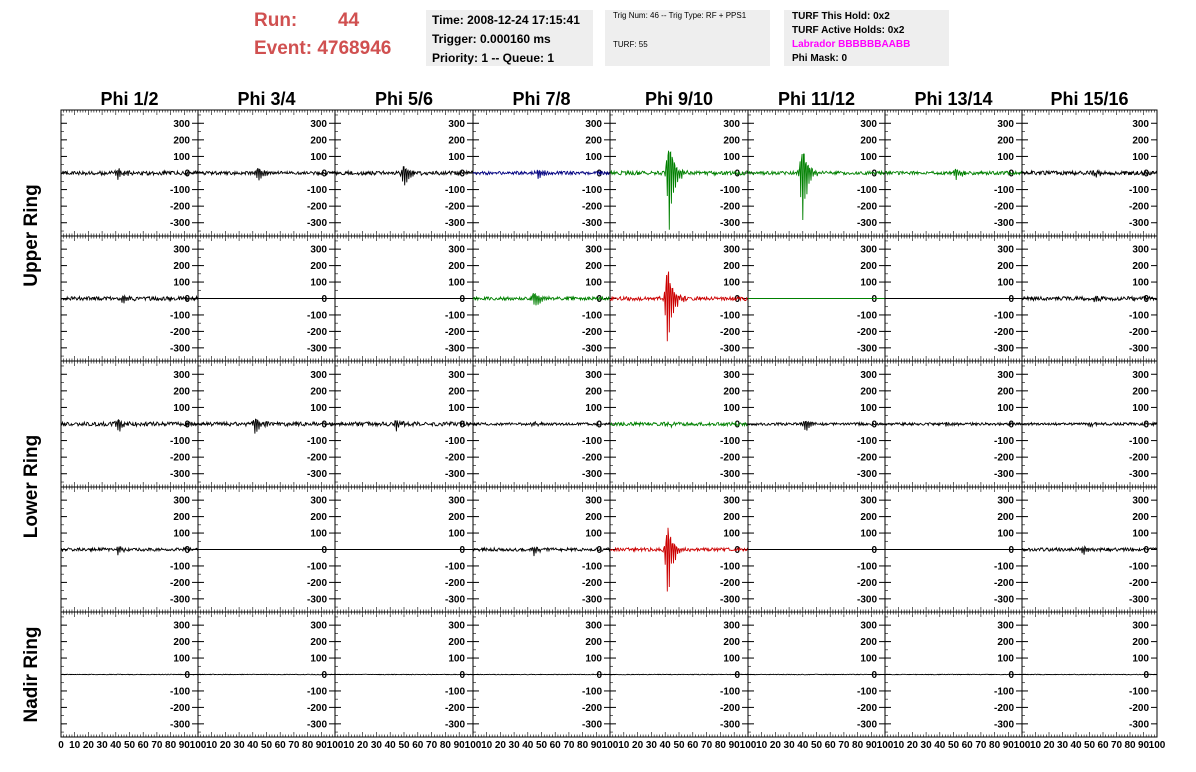 This screenshot has height=772, width=1196. I want to click on phi-header: Phi 11/12, so click(816, 99).